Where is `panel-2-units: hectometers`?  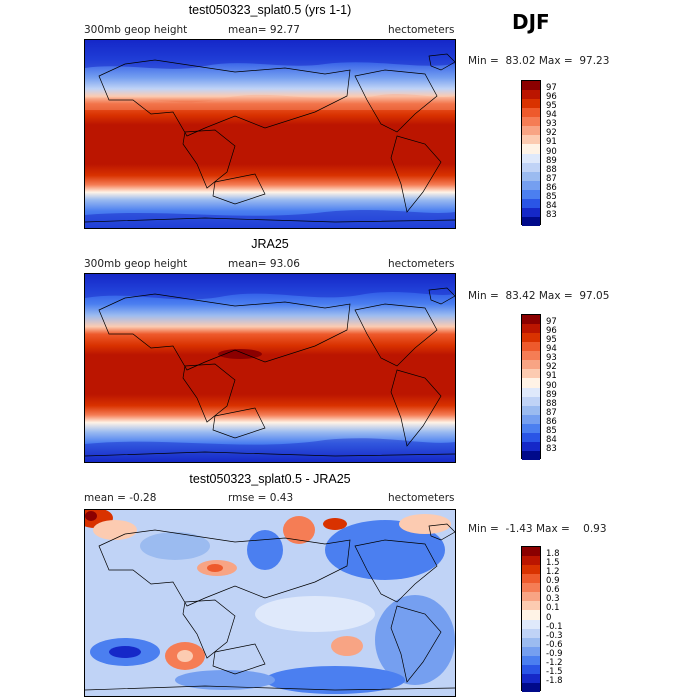
panel-2-units: hectometers is located at coordinates (421, 264).